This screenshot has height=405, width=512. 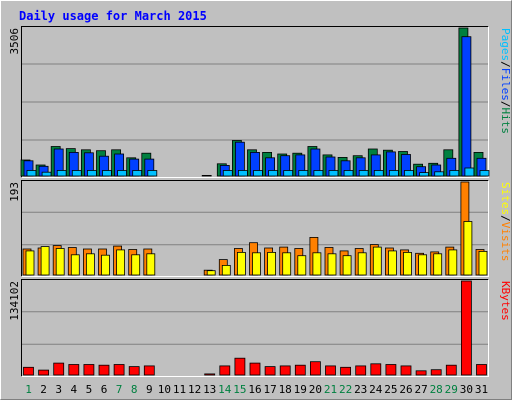 I want to click on x-tick-label: 12, so click(x=194, y=389).